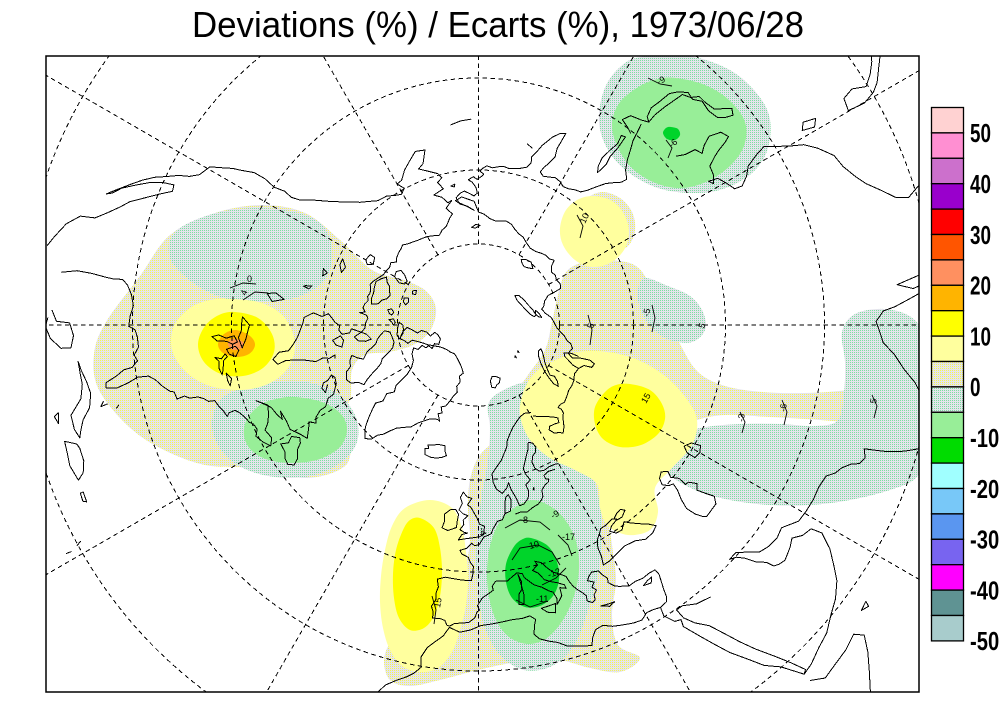 The width and height of the screenshot is (1000, 726). Describe the element at coordinates (984, 591) in the screenshot. I see `svg-text: -40` at that location.